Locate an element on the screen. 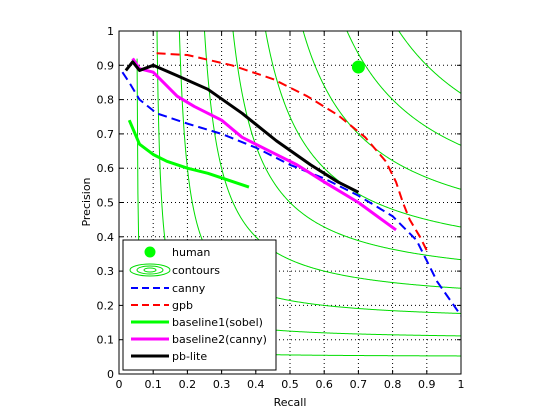  y-tick-label: 0.8 is located at coordinates (106, 100).